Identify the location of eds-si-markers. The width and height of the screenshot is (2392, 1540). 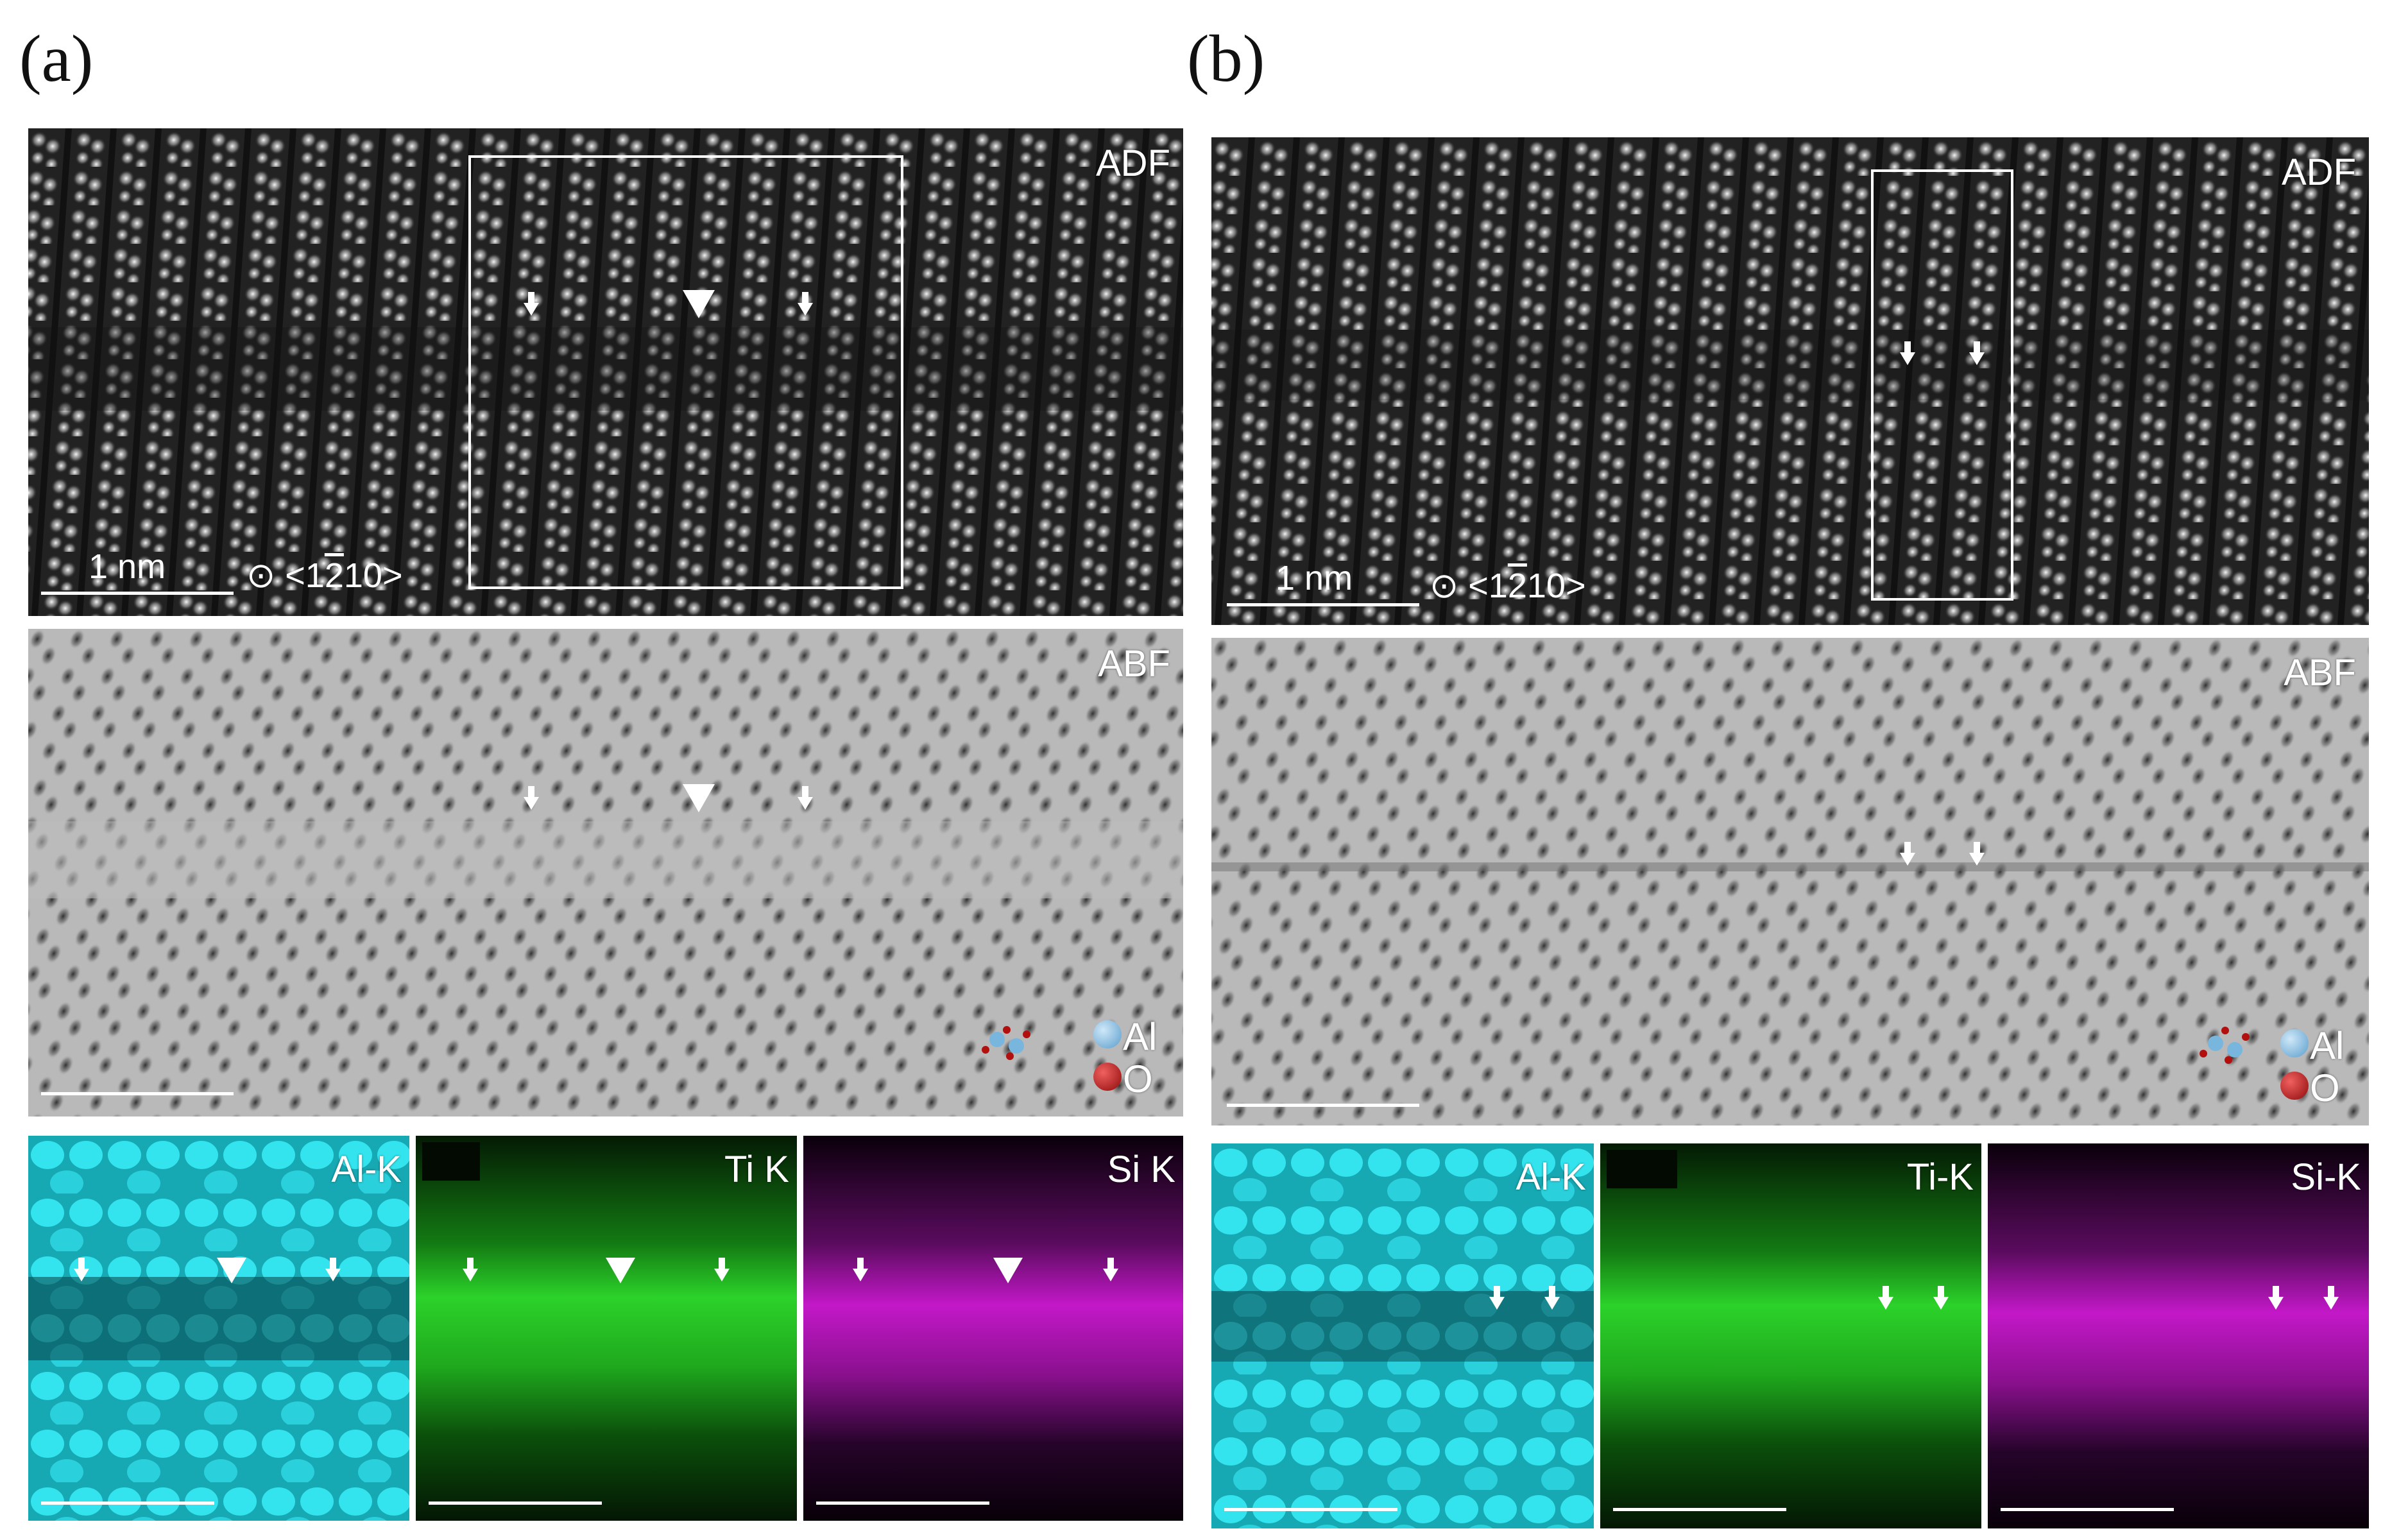
(2303, 1298).